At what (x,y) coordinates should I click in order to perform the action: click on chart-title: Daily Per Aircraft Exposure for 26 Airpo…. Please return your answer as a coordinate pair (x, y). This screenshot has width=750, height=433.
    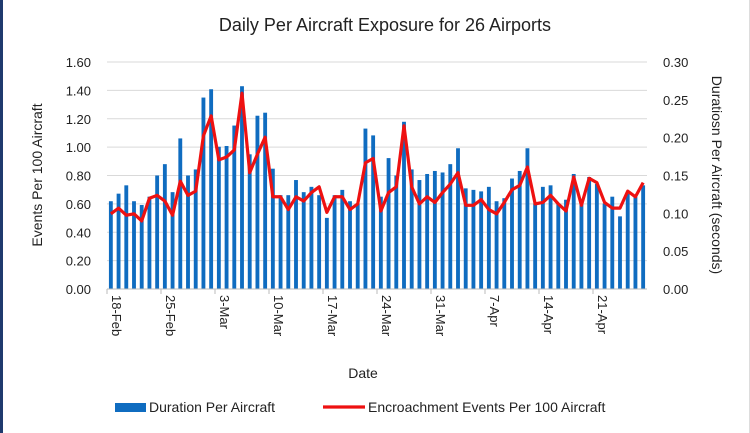
    Looking at the image, I should click on (385, 25).